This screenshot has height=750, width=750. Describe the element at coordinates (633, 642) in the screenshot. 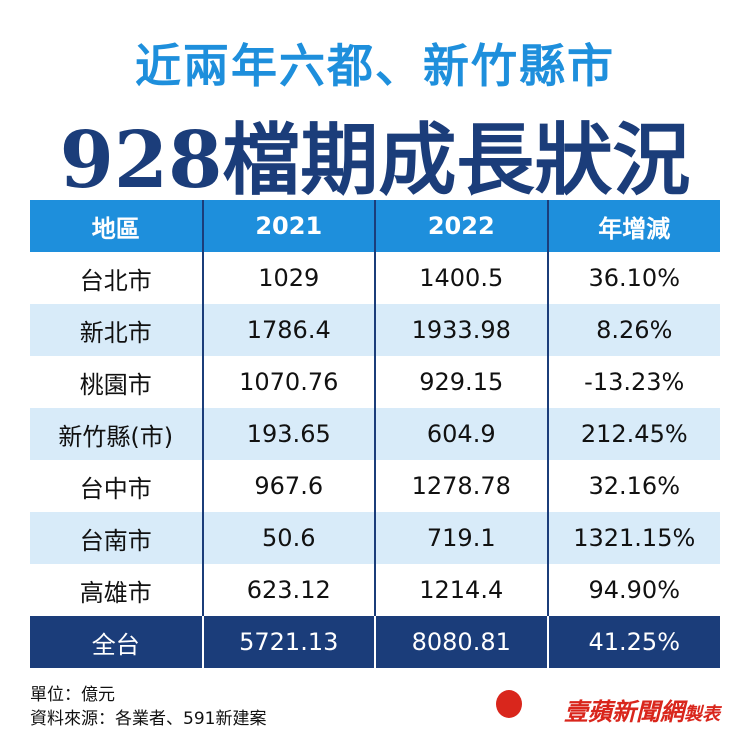

I see `cell: 41.25%` at that location.